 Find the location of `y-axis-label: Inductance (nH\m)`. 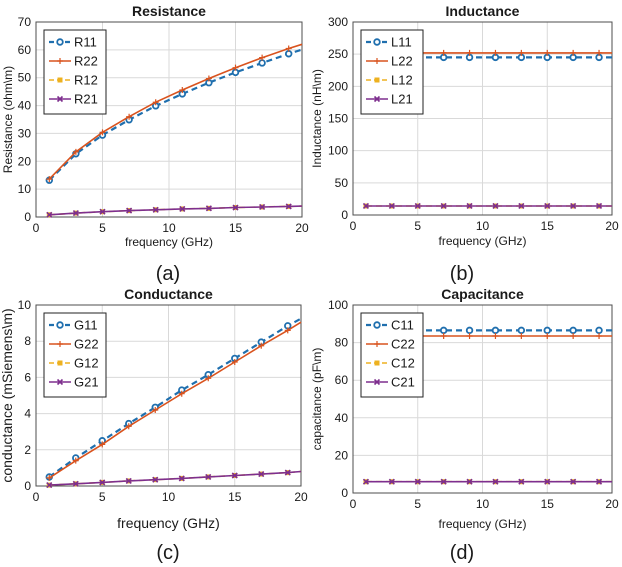

y-axis-label: Inductance (nH\m) is located at coordinates (317, 118).